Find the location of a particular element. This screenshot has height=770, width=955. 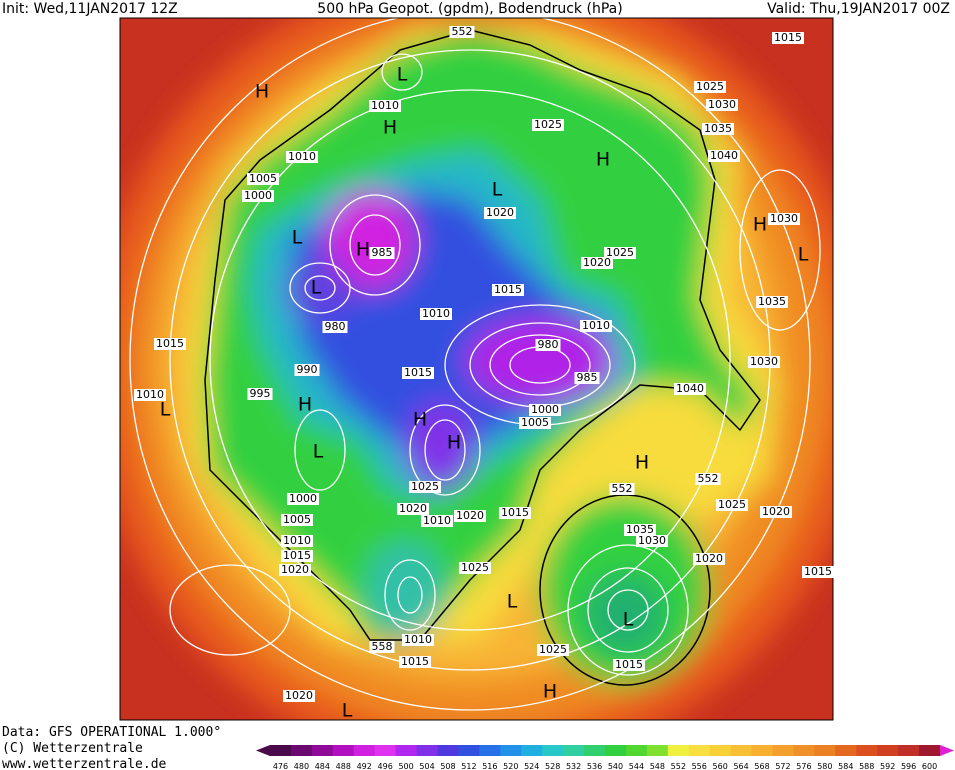

isobar-label: 995 is located at coordinates (260, 393).